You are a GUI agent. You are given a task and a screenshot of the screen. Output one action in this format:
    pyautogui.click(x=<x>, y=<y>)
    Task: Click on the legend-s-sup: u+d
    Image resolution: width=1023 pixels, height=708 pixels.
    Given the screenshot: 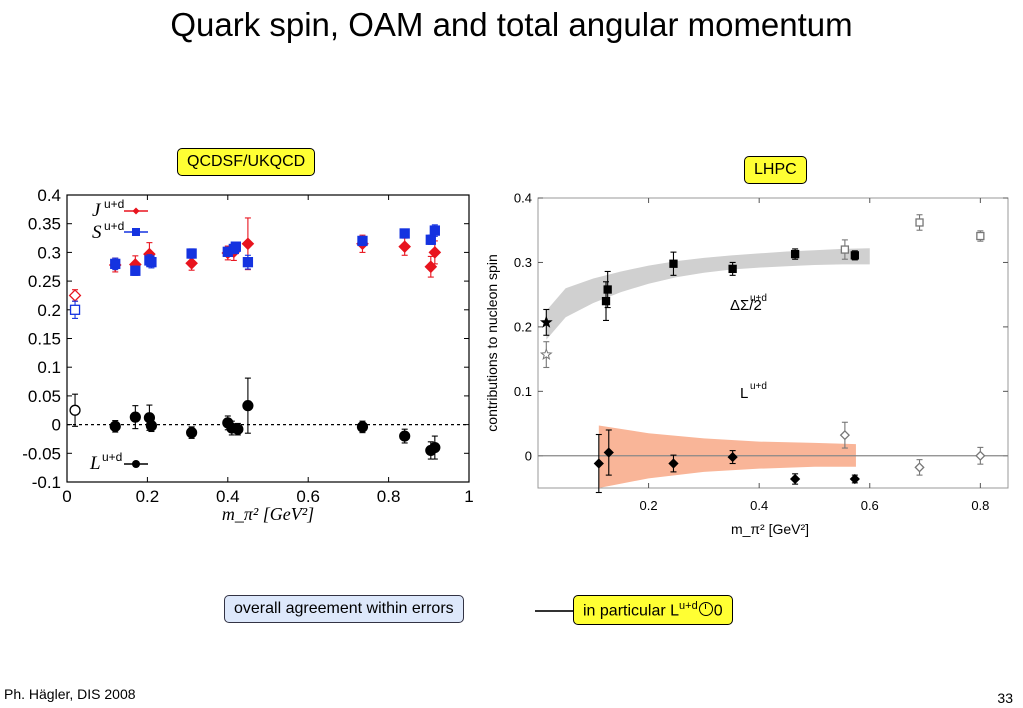 What is the action you would take?
    pyautogui.click(x=114, y=226)
    